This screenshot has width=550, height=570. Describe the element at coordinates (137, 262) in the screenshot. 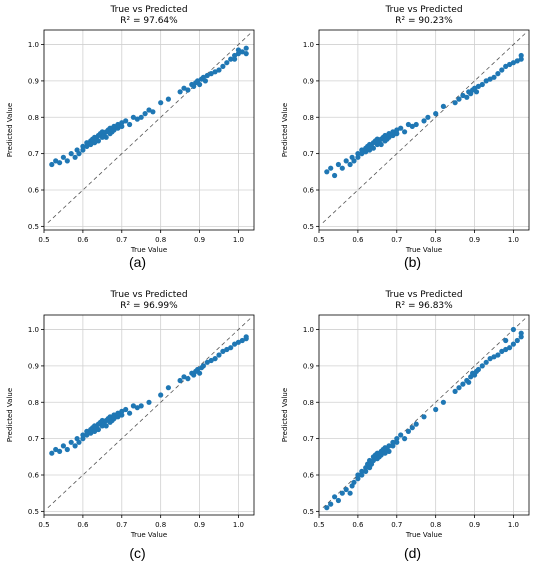

I see `panel-caption-a: (a)` at that location.